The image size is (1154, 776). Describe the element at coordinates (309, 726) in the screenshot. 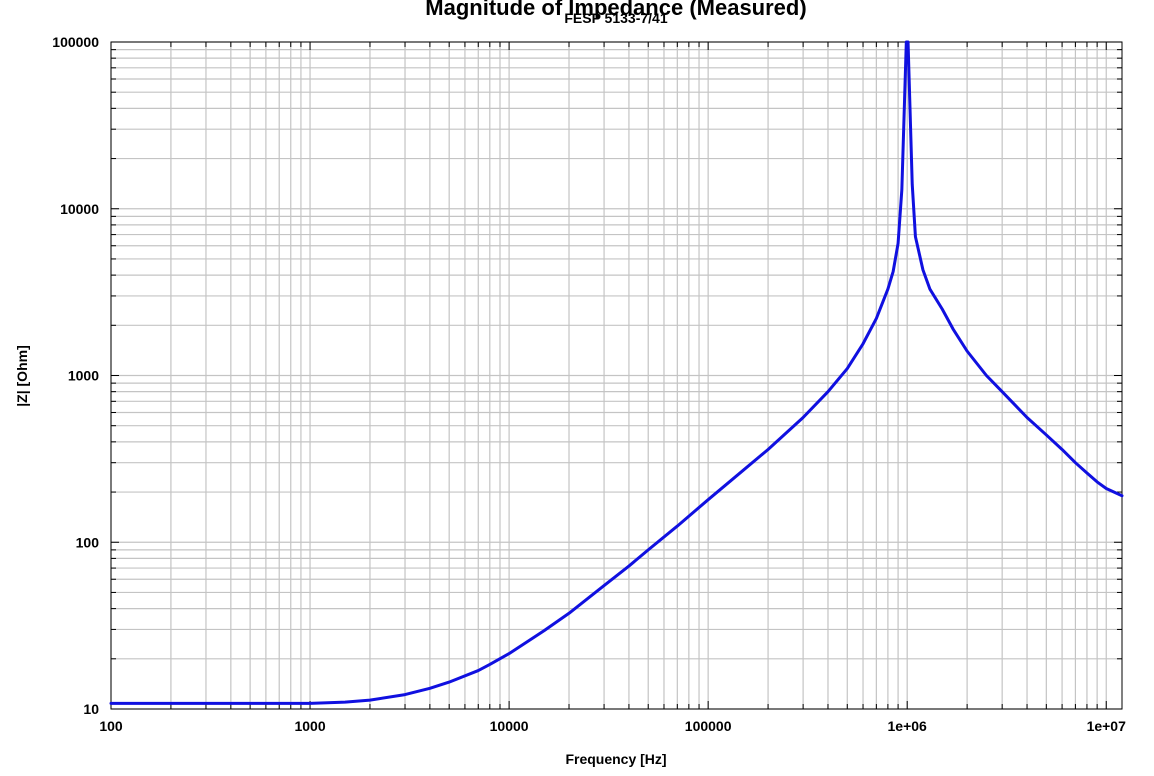

I see `x-tick-label: 1000` at that location.